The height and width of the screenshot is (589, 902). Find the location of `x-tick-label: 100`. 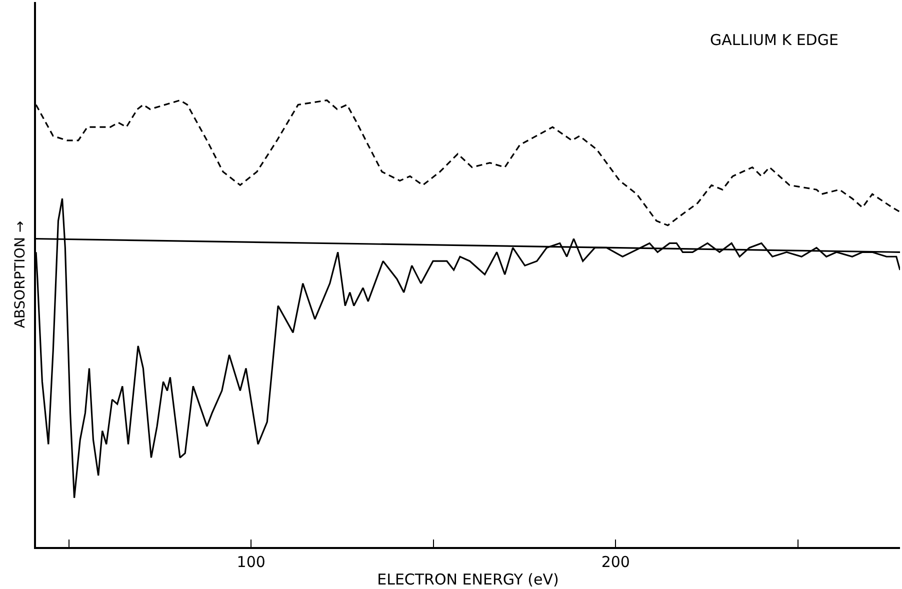

x-tick-label: 100 is located at coordinates (251, 561).